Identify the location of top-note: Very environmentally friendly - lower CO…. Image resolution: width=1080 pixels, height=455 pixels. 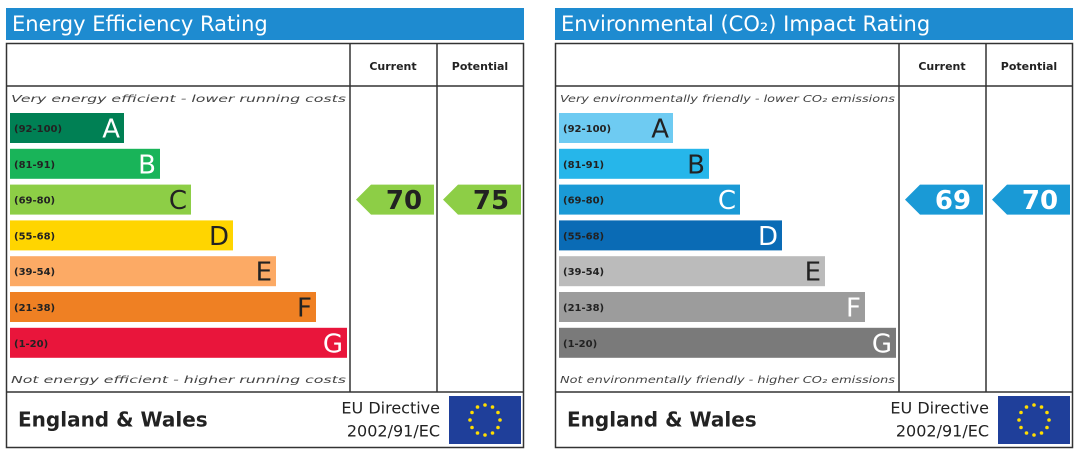
(727, 99).